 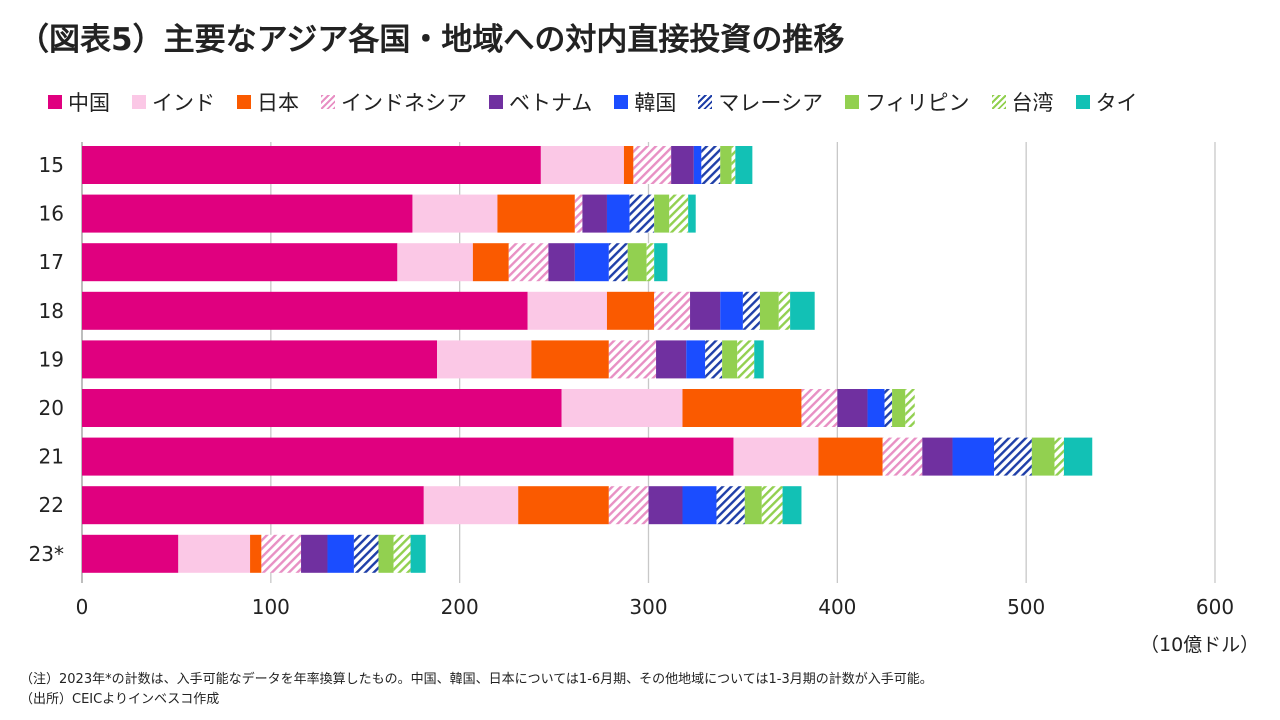 I want to click on x-tick-label: 0, so click(x=82, y=607).